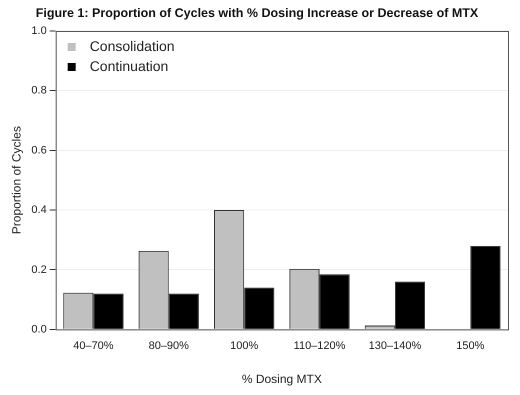 This screenshot has width=520, height=395. Describe the element at coordinates (257, 13) in the screenshot. I see `chart-title: Figure 1: Proportion of Cycles with % Dosing Increase or Decrease of MTX` at that location.